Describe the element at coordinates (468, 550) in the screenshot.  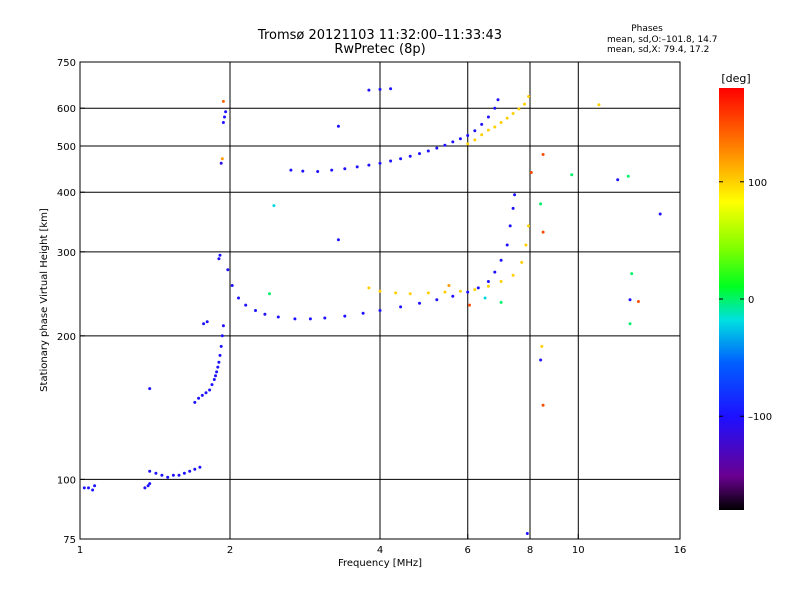
I see `x-tick-label: 6` at that location.